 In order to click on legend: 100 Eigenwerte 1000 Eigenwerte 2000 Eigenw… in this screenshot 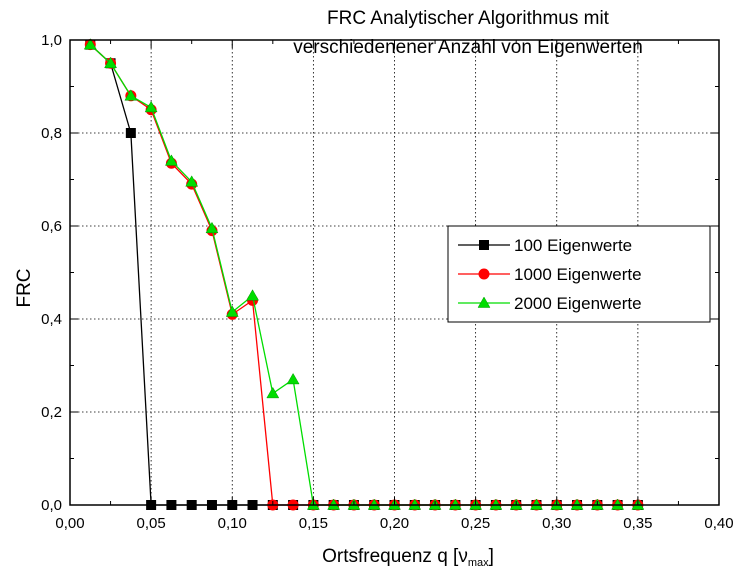, I will do `click(579, 274)`.